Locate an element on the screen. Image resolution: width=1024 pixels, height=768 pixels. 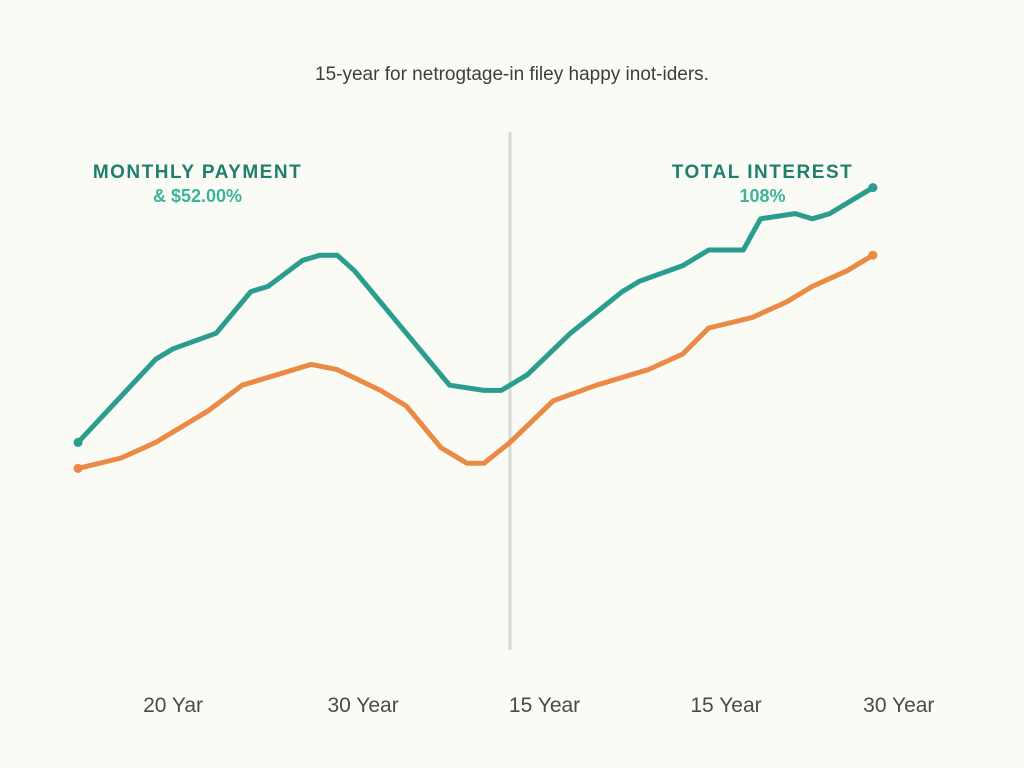
total-interest-value: 108% is located at coordinates (762, 196).